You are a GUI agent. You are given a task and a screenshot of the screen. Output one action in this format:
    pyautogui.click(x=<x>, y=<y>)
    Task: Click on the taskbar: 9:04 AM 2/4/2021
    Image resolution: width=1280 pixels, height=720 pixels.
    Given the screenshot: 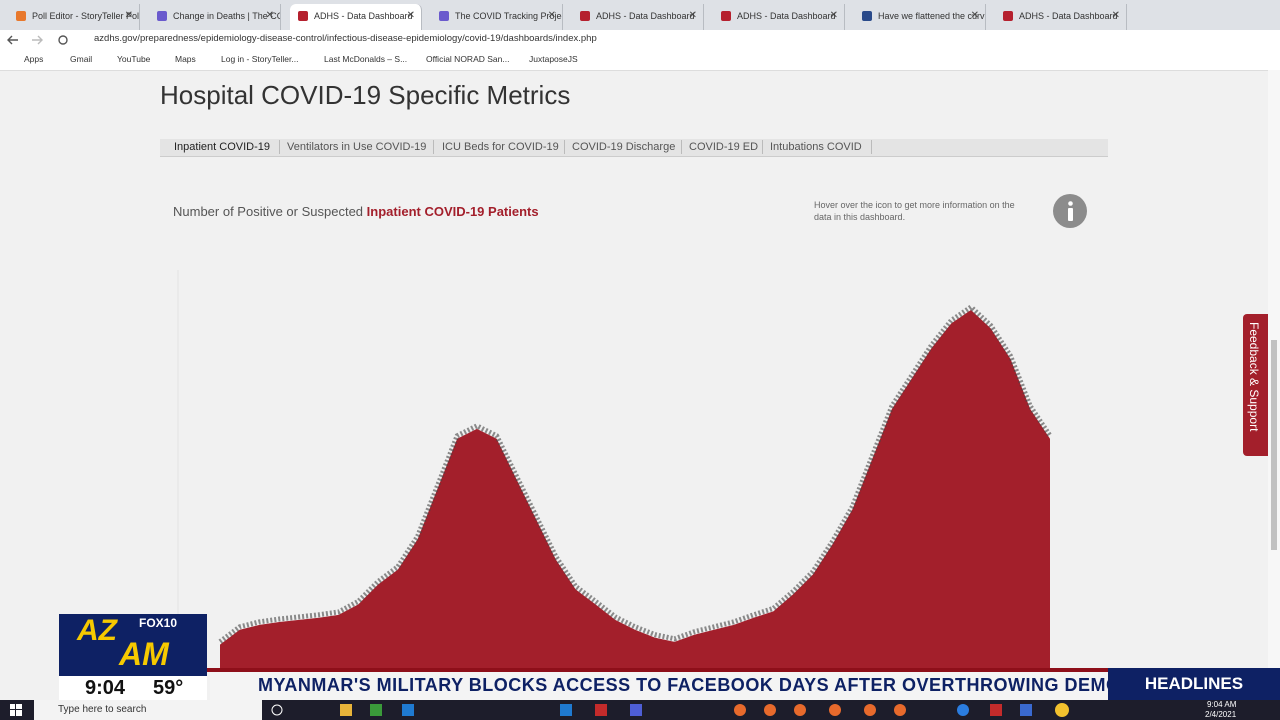 What is the action you would take?
    pyautogui.click(x=640, y=710)
    